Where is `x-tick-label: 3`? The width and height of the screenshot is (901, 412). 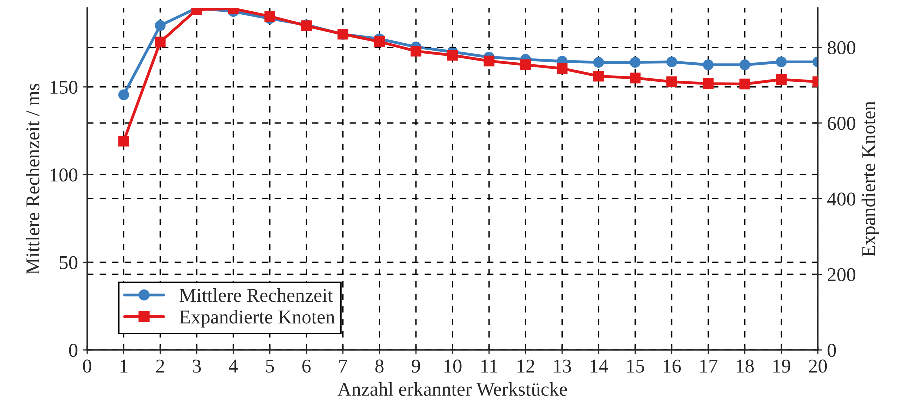
x-tick-label: 3 is located at coordinates (197, 366).